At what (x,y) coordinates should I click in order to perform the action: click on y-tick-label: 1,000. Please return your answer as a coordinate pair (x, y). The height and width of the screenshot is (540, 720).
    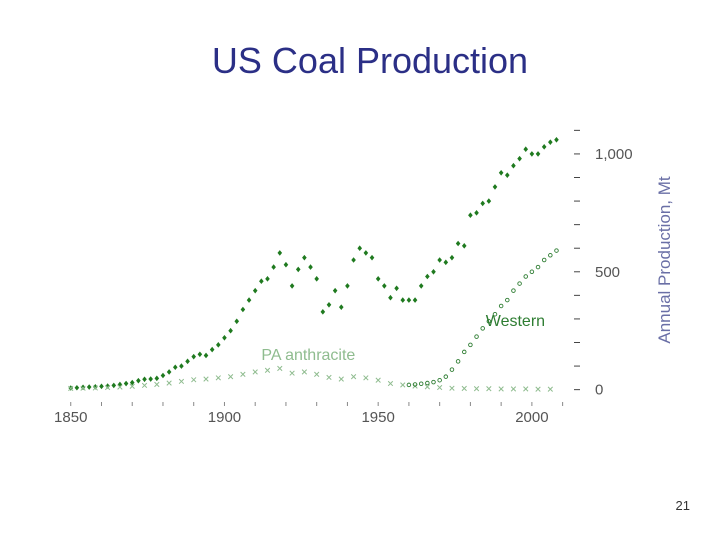
    Looking at the image, I should click on (614, 154).